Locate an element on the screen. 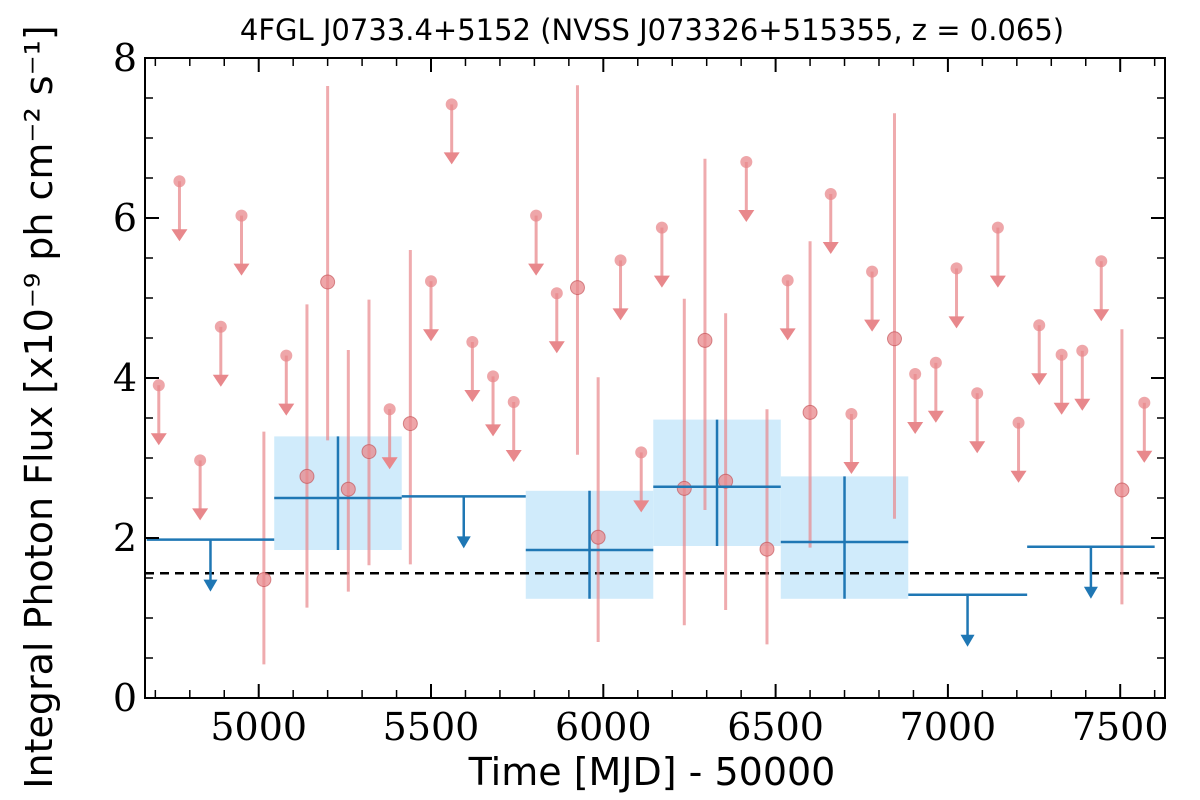  y-tick-label: 8 is located at coordinates (125, 58).